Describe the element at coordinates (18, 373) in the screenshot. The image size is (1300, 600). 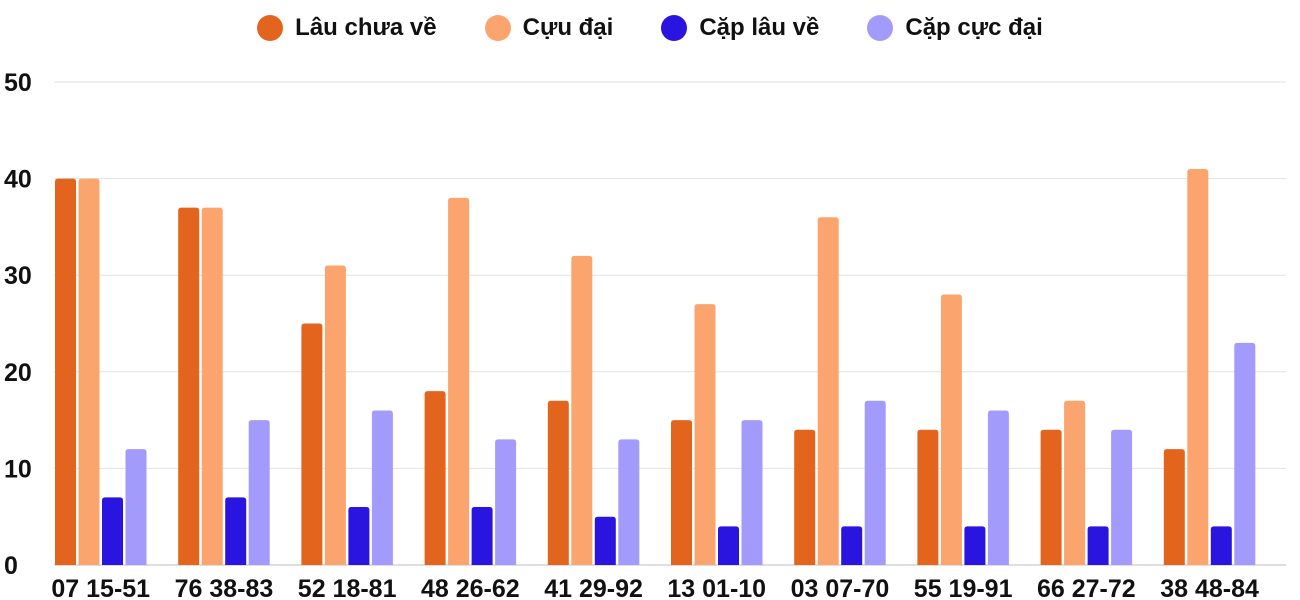
I see `y-tick-label-20: 20` at that location.